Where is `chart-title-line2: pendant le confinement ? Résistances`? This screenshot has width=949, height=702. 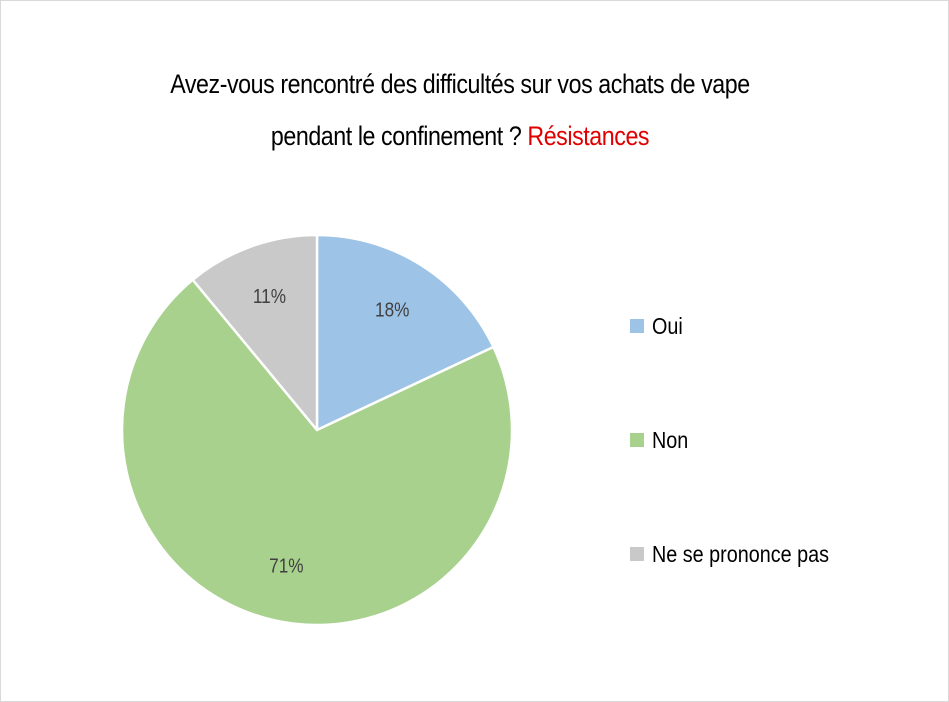
chart-title-line2: pendant le confinement ? Résistances is located at coordinates (460, 136).